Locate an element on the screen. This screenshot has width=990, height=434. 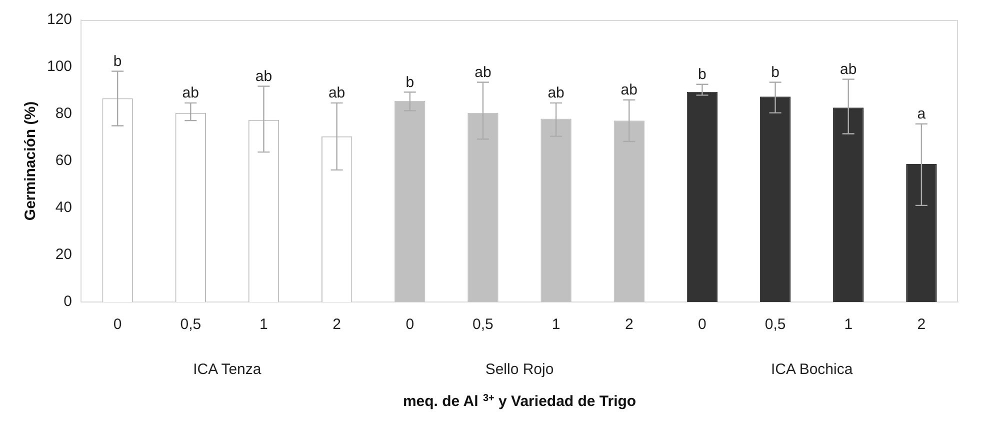
text: ICA Tenza is located at coordinates (227, 369).